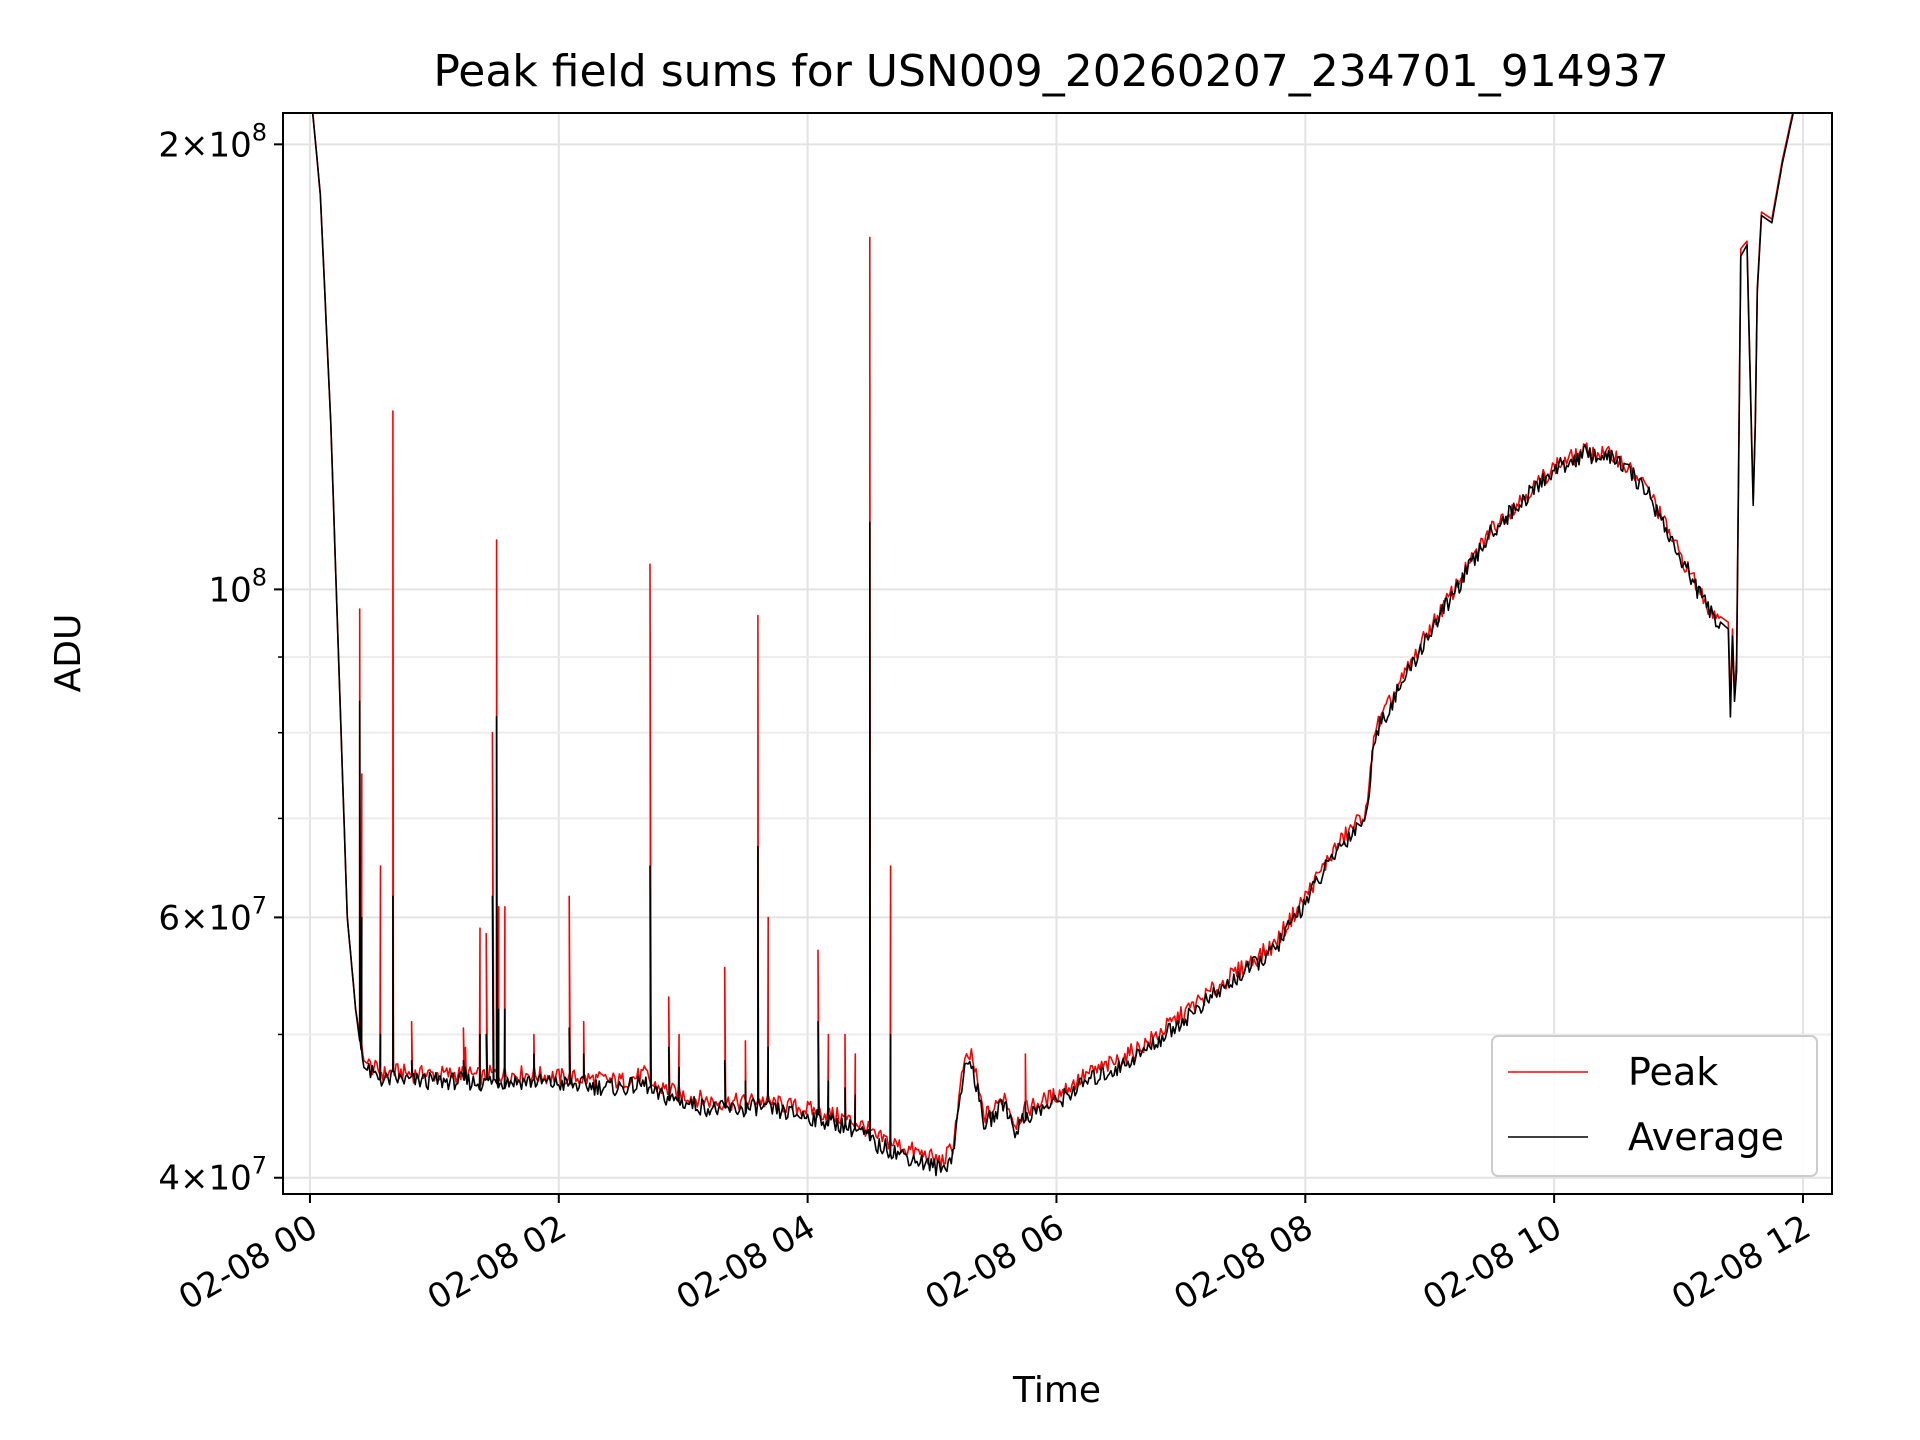 The height and width of the screenshot is (1440, 1920). I want to click on y-tick-label: 4×107, so click(212, 1175).